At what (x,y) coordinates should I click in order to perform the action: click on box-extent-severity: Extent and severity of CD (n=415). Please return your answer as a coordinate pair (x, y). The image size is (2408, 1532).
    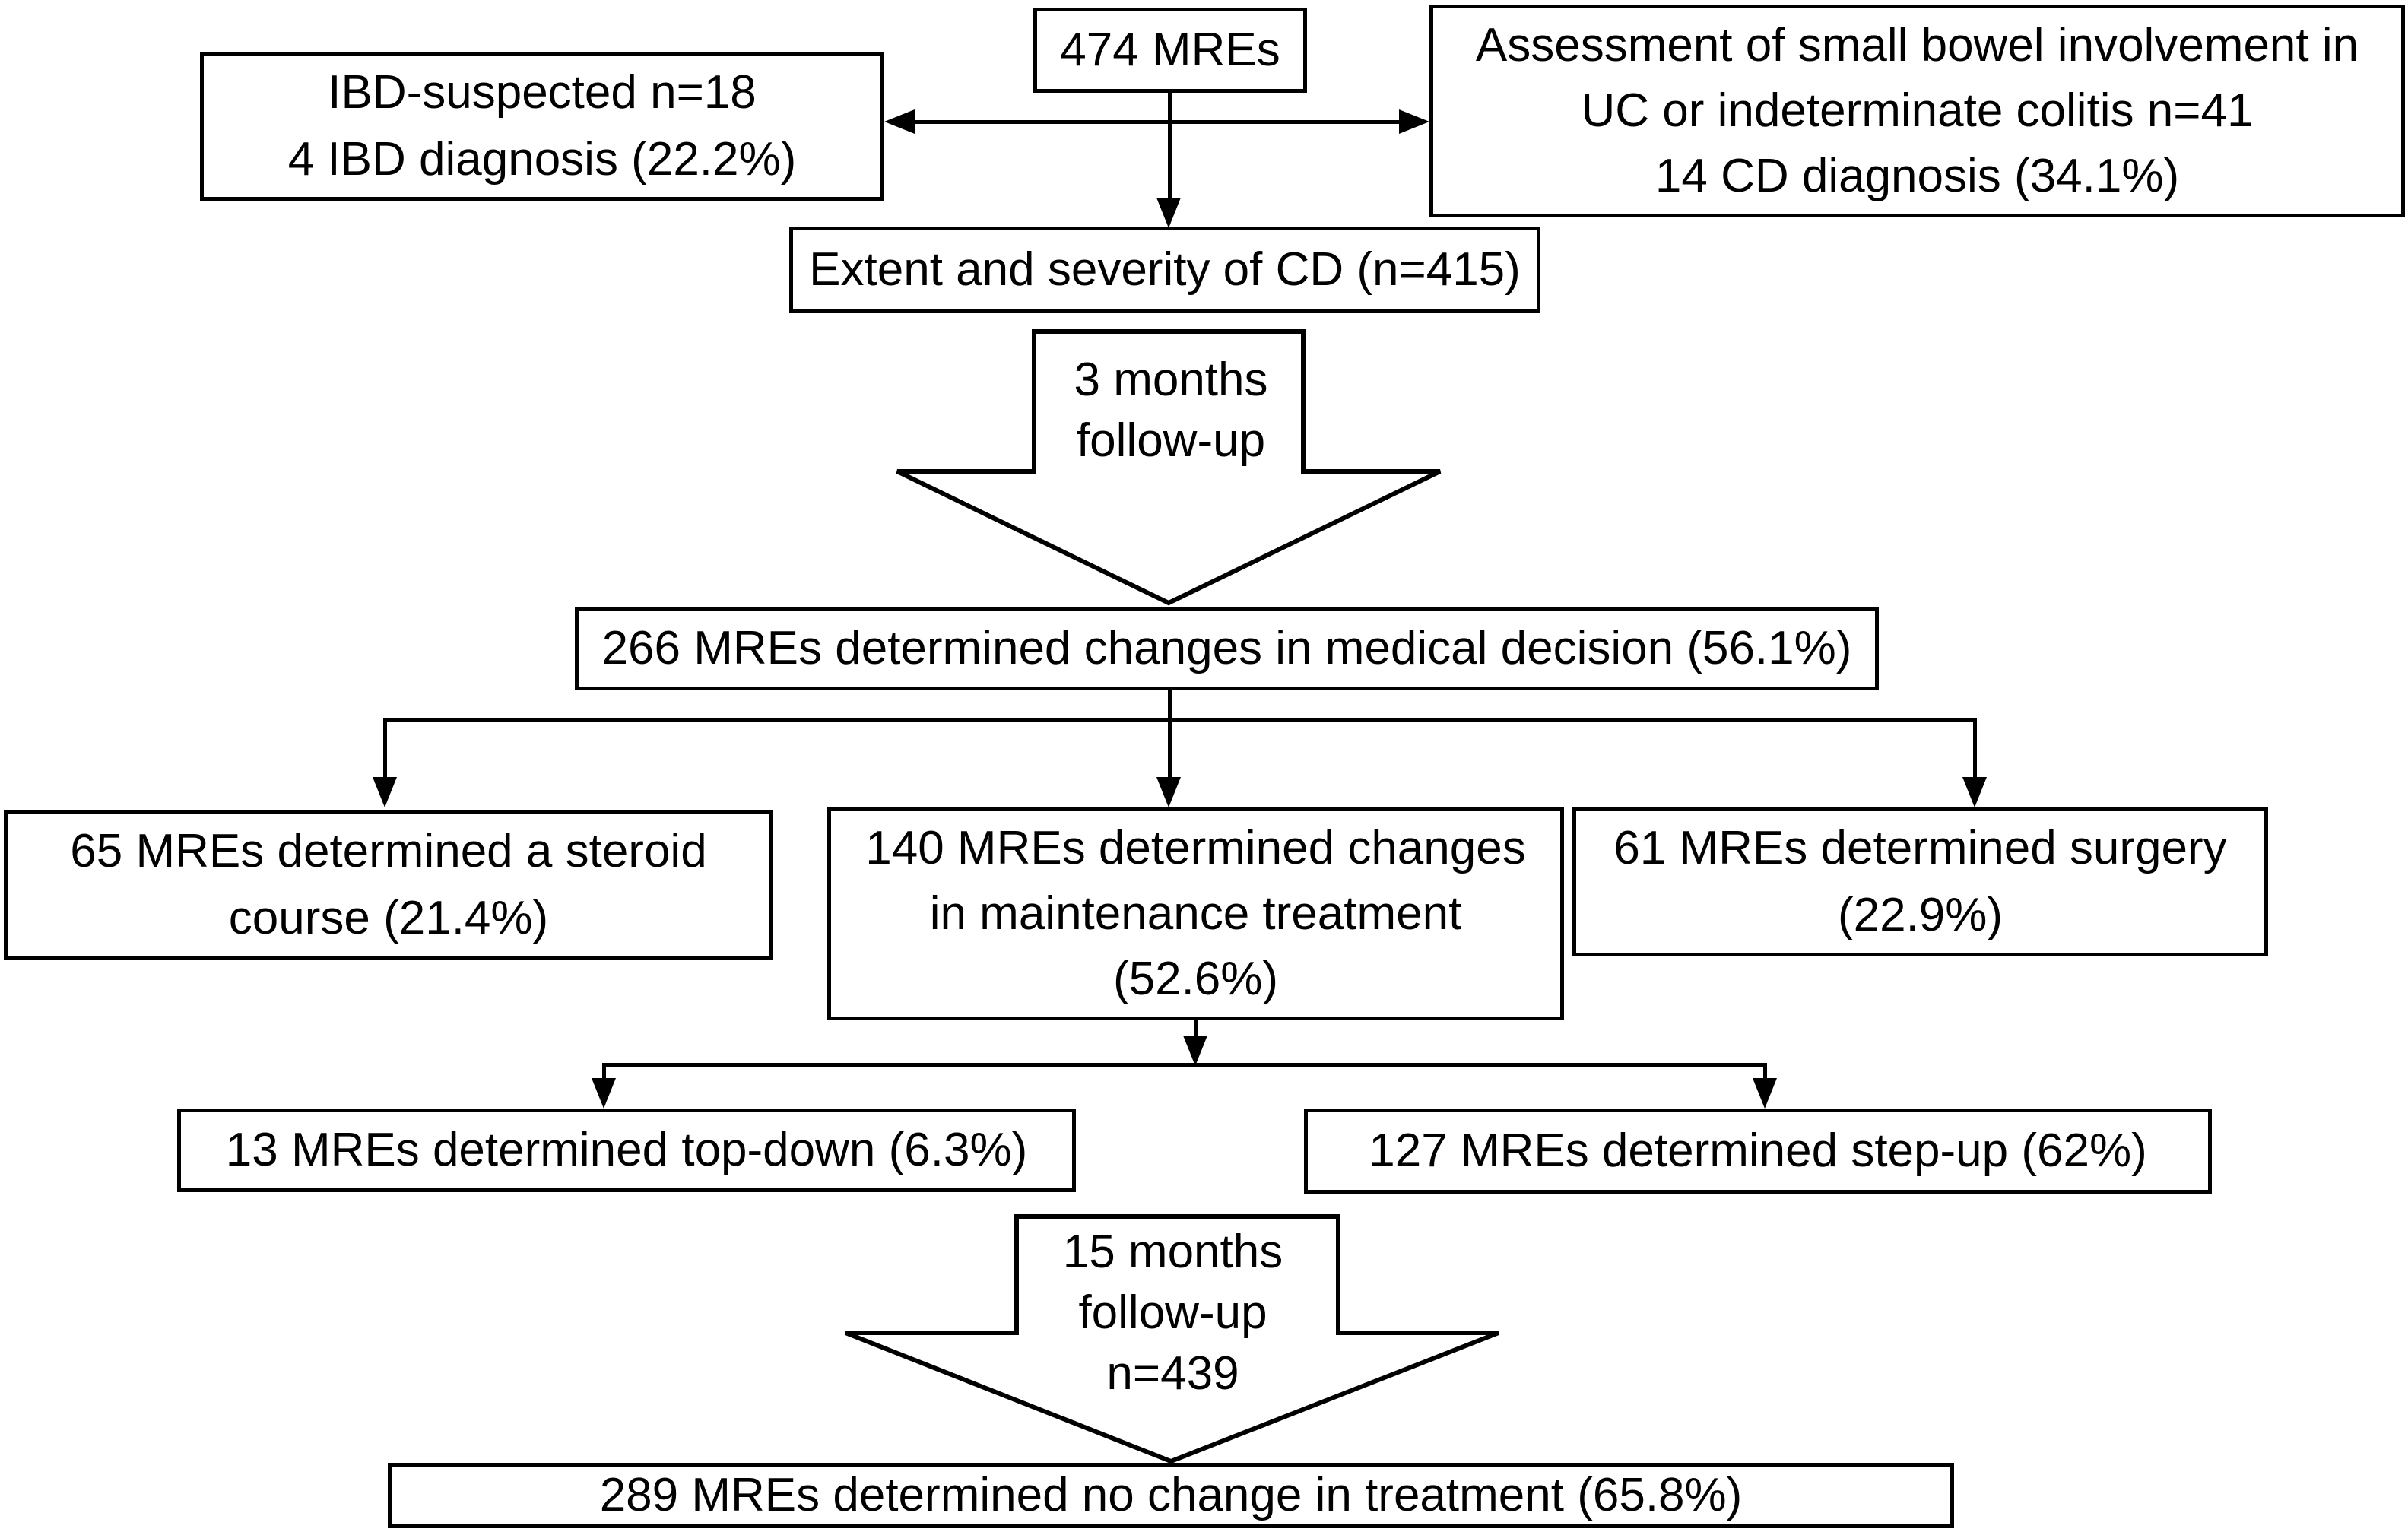
    Looking at the image, I should click on (1164, 270).